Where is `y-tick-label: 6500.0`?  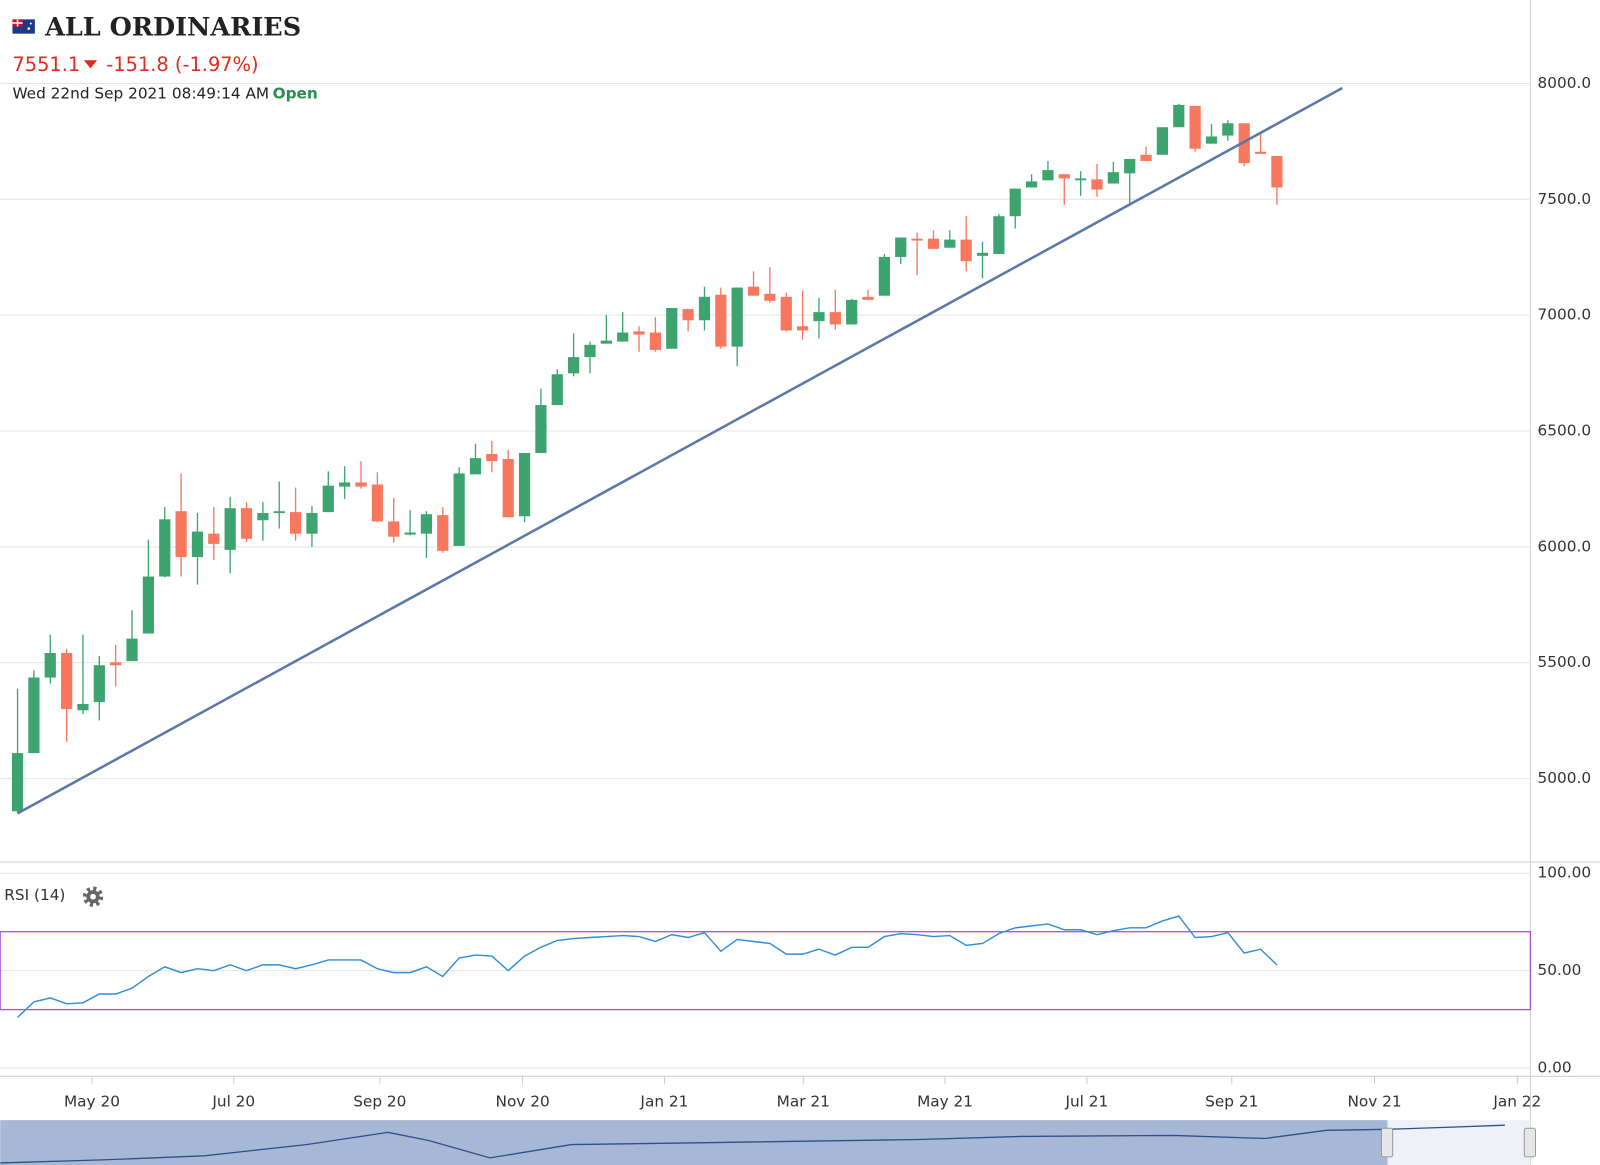
y-tick-label: 6500.0 is located at coordinates (1565, 431).